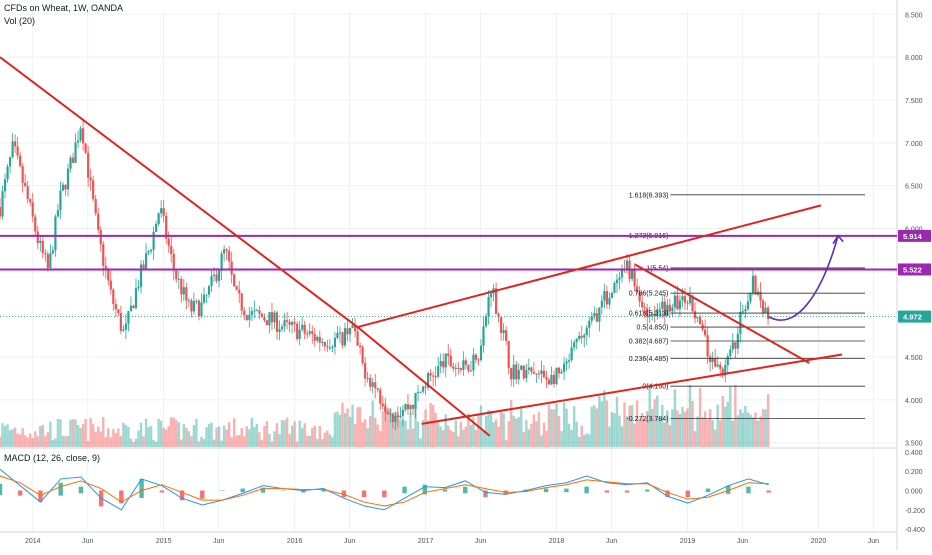 Image resolution: width=932 pixels, height=555 pixels. What do you see at coordinates (52, 458) in the screenshot?
I see `macd-legend: MACD (12, 26, close, 9)` at bounding box center [52, 458].